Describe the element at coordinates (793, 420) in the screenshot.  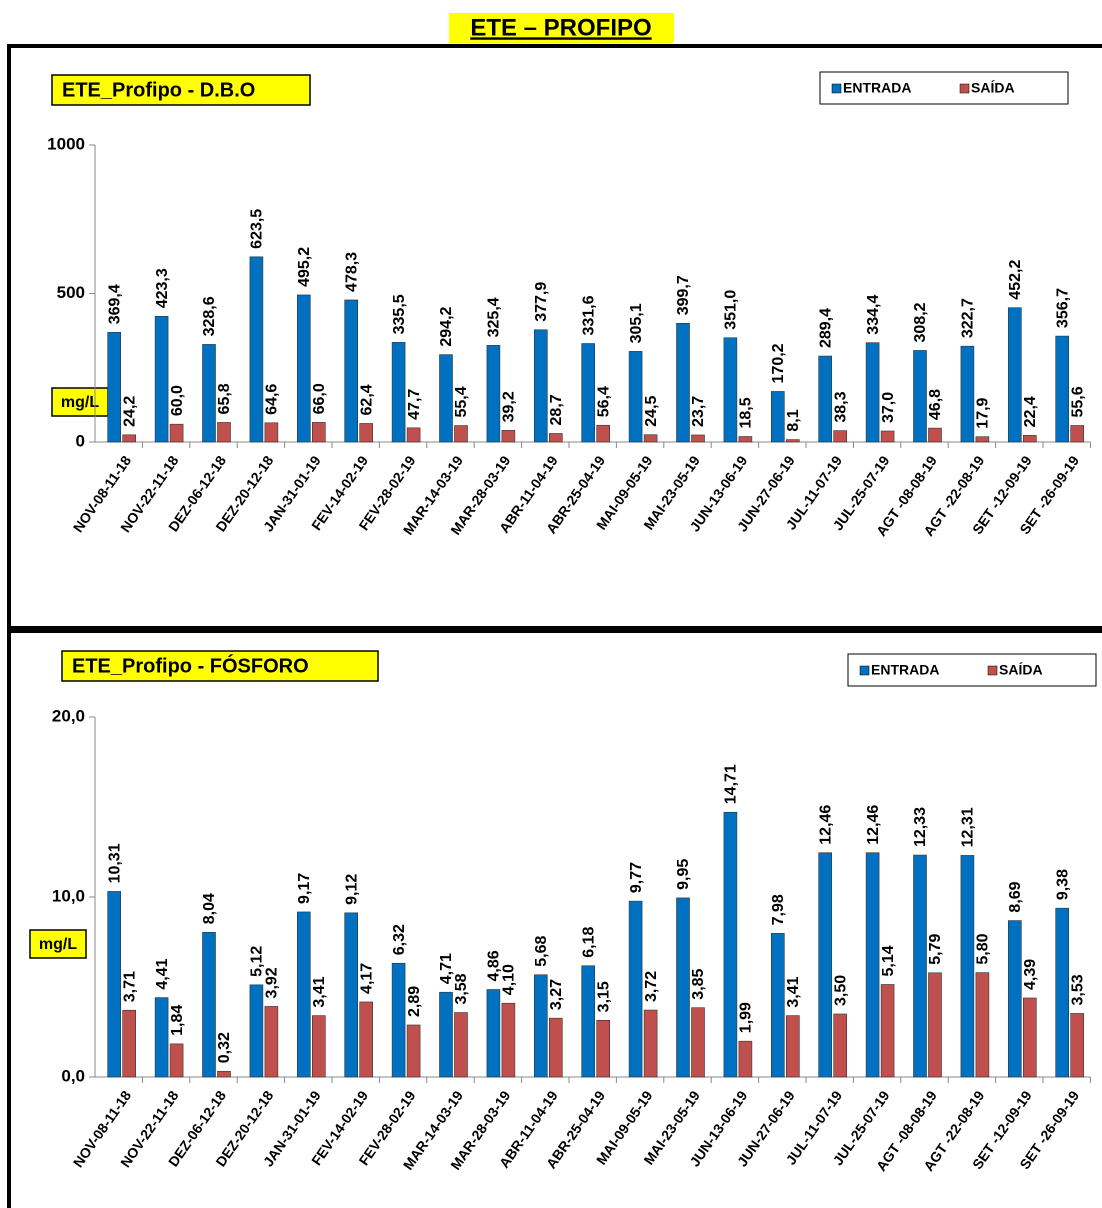
I see `data-label: 8,1` at that location.